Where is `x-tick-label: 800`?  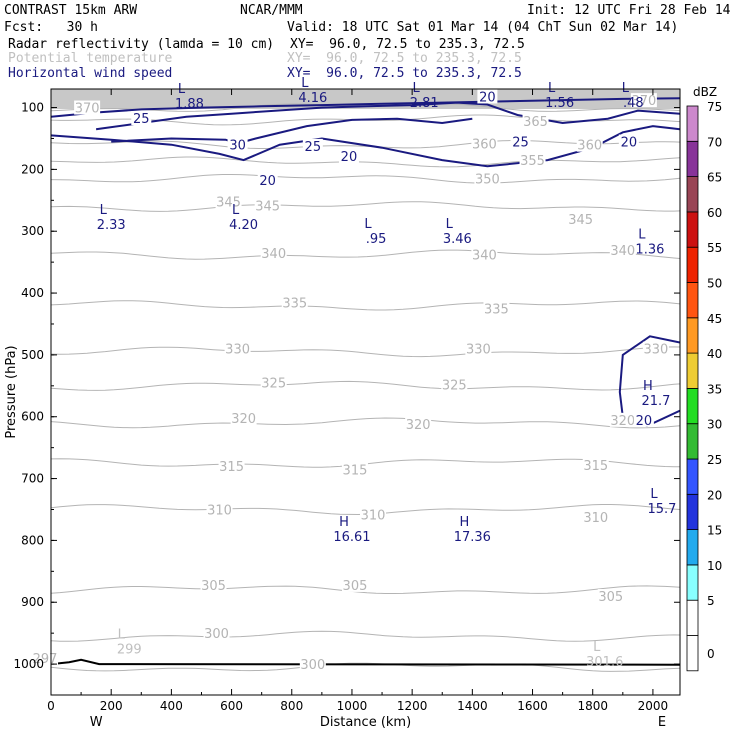
x-tick-label: 800 is located at coordinates (291, 706).